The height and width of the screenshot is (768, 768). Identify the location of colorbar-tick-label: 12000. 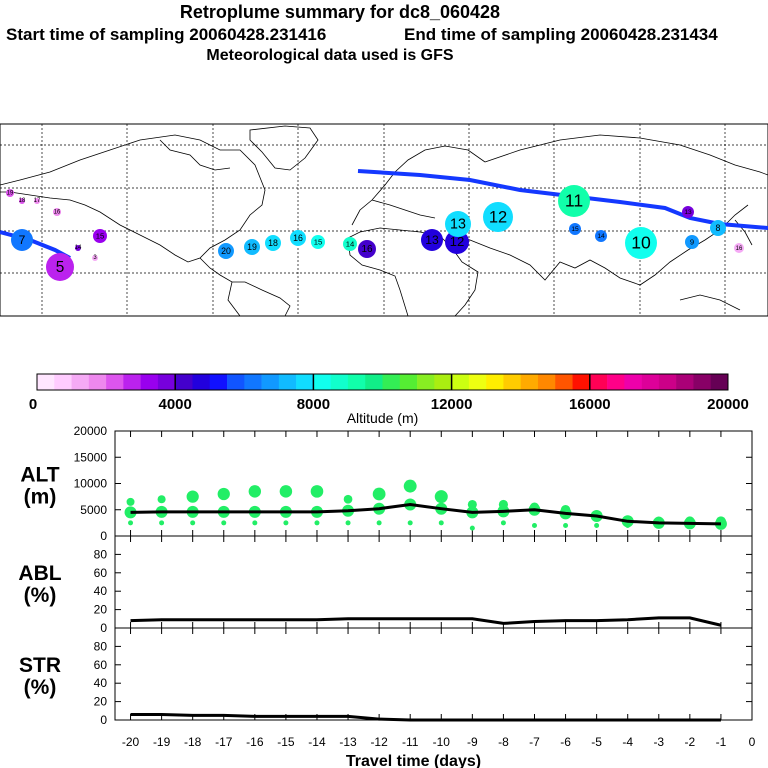
(452, 404).